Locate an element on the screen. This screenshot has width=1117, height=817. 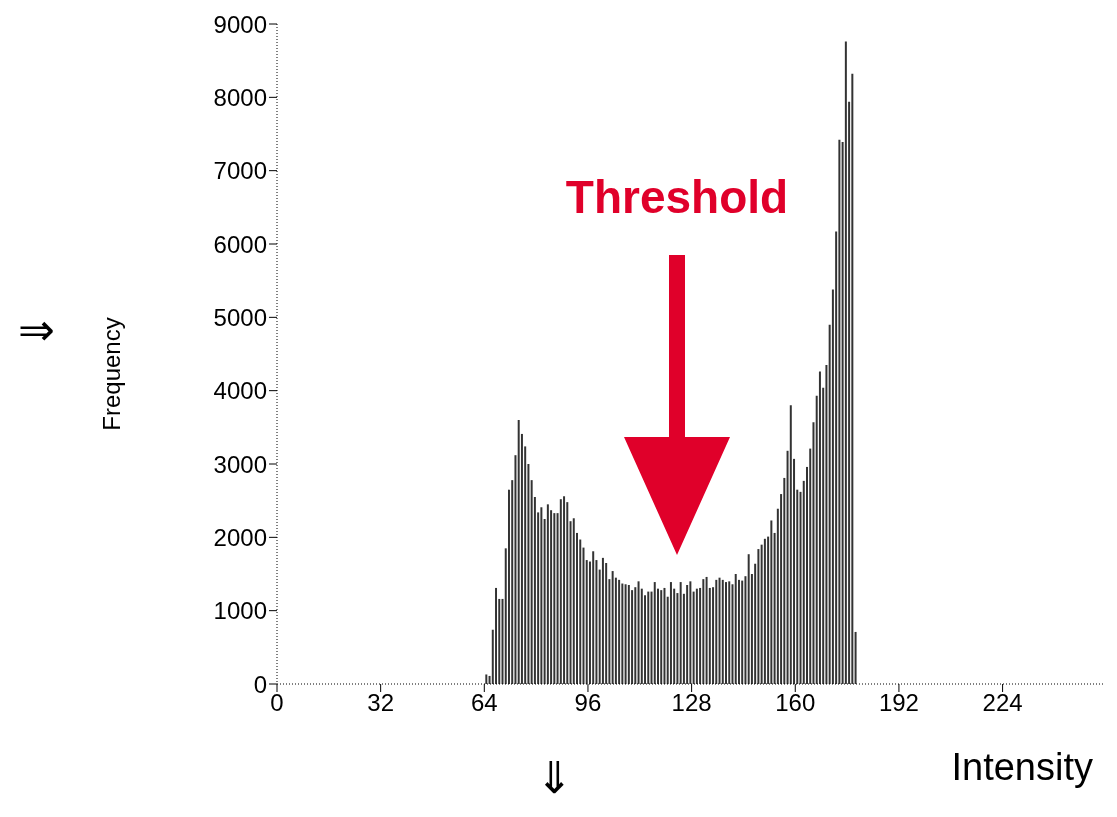
x-tick-label: 96 is located at coordinates (588, 703).